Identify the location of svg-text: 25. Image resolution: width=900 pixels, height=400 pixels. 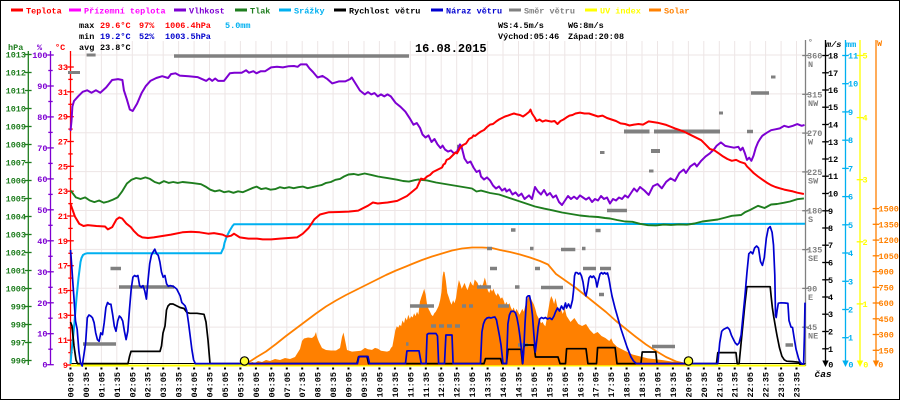
(63, 167).